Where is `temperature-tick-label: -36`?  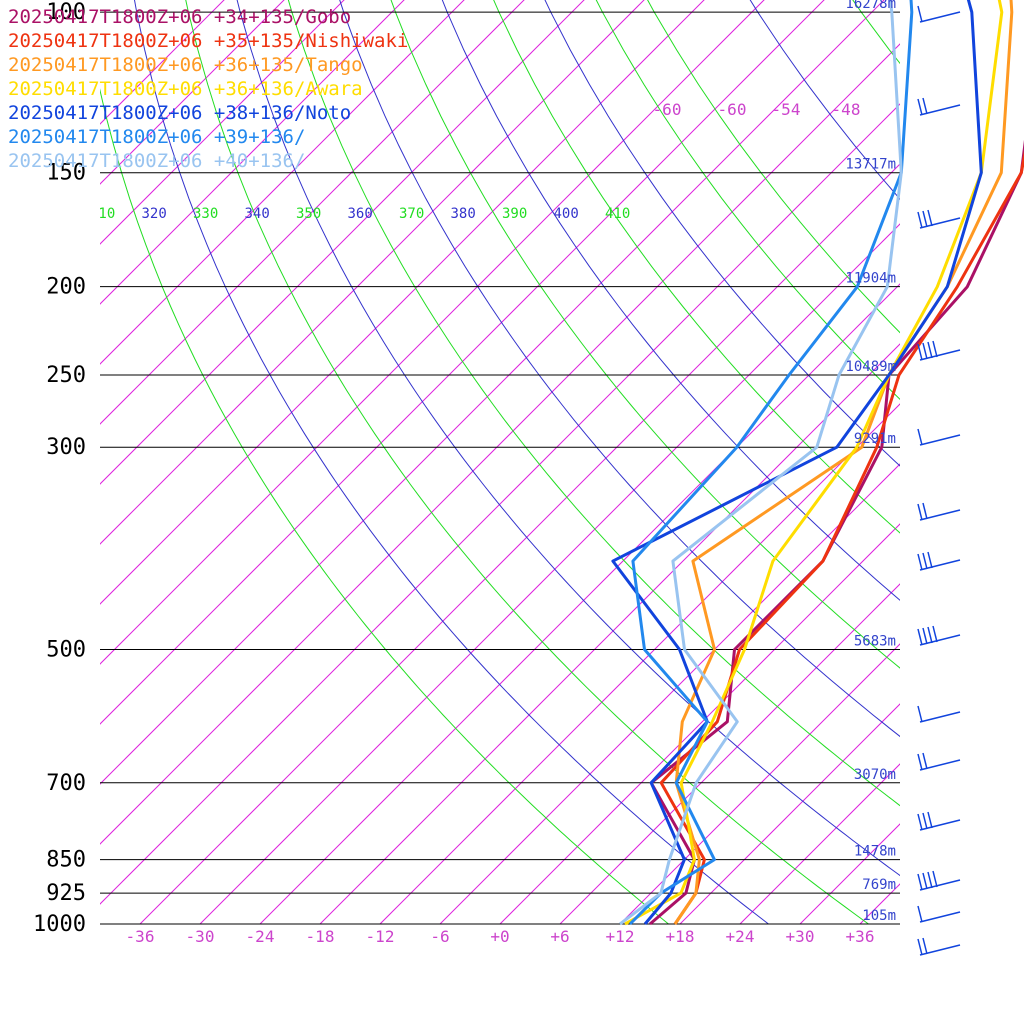 temperature-tick-label: -36 is located at coordinates (140, 936).